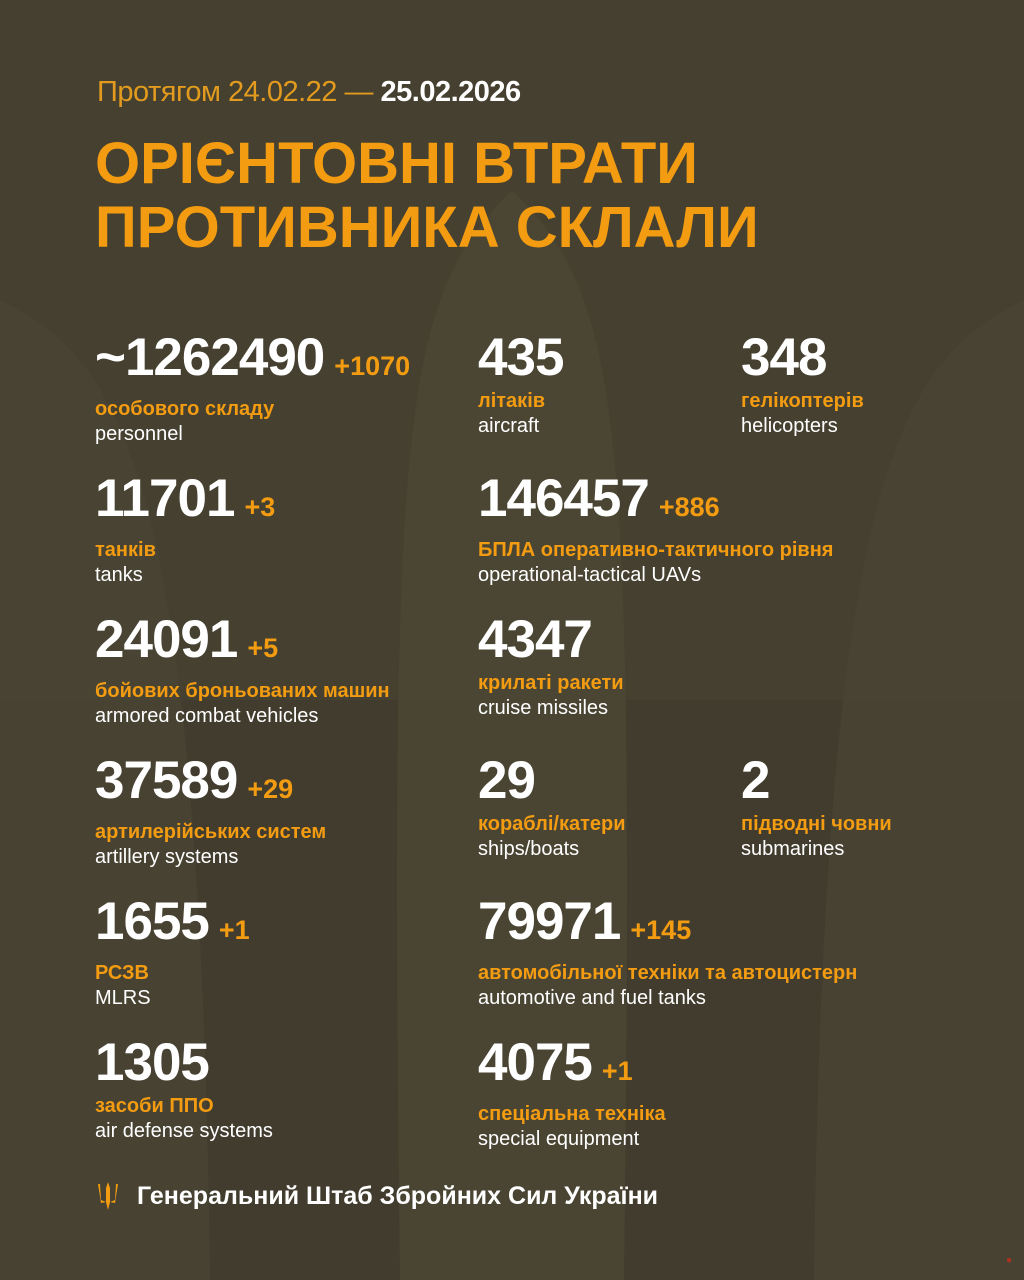 This screenshot has width=1024, height=1280. Describe the element at coordinates (108, 1196) in the screenshot. I see `trident-icon` at that location.